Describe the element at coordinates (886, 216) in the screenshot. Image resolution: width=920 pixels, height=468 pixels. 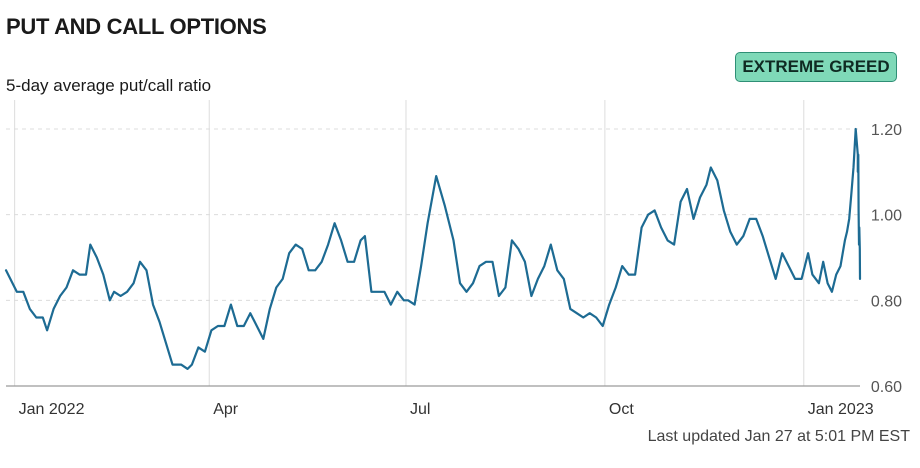
I see `y-tick-label: 1.00` at that location.